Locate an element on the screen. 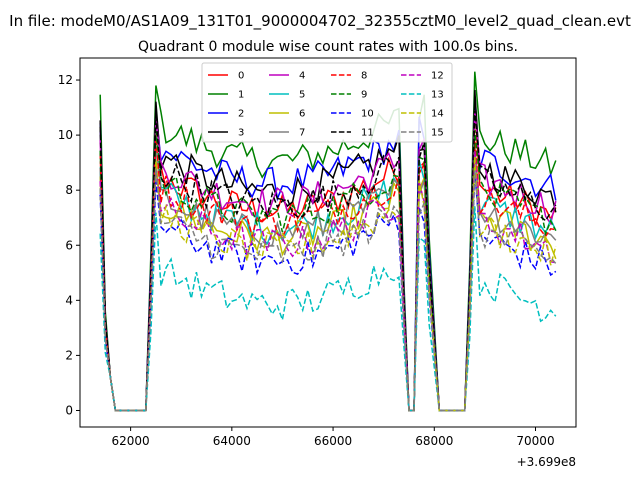 This screenshot has width=640, height=480. legend-box is located at coordinates (327, 102).